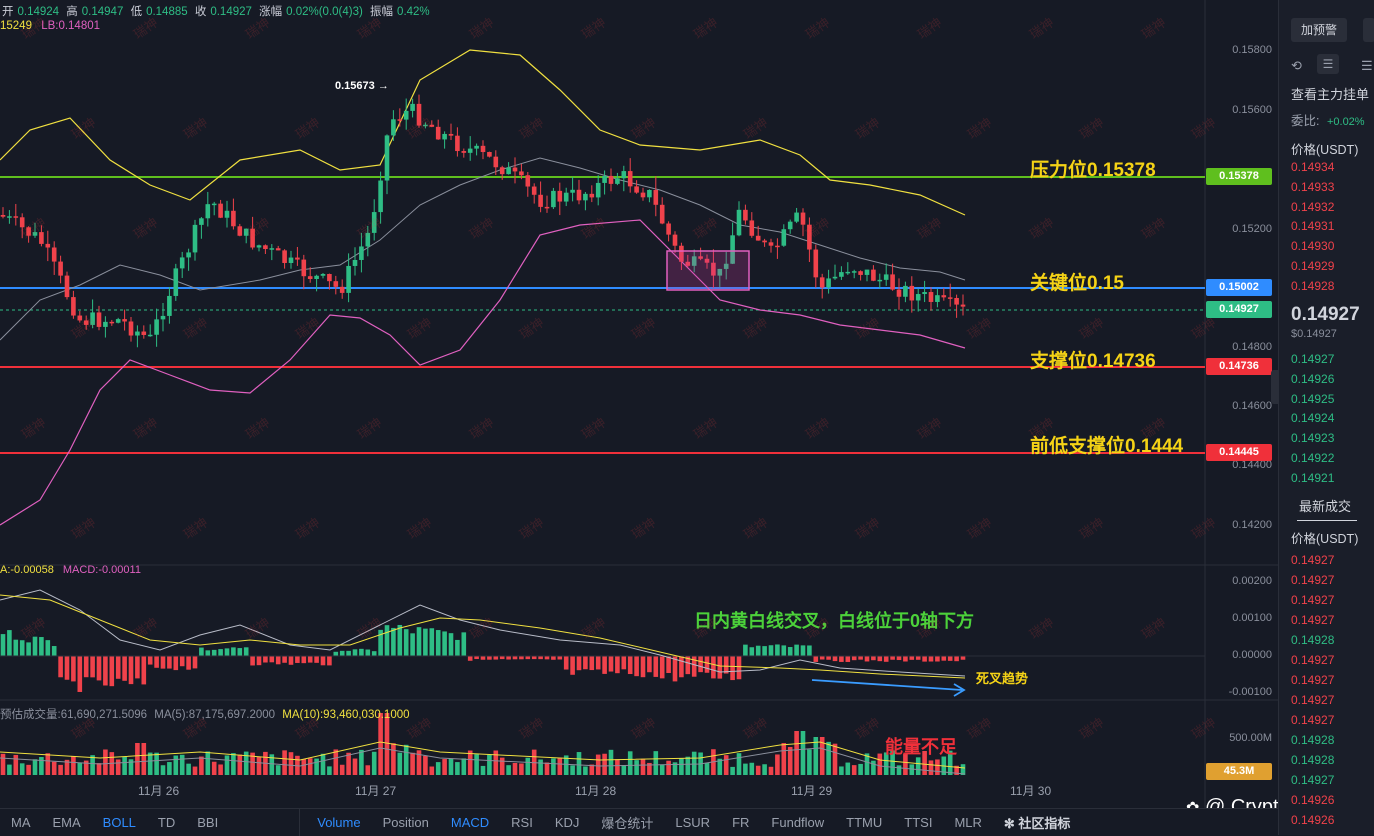  Describe the element at coordinates (119, 822) in the screenshot. I see `tab-boll: BOLL` at that location.